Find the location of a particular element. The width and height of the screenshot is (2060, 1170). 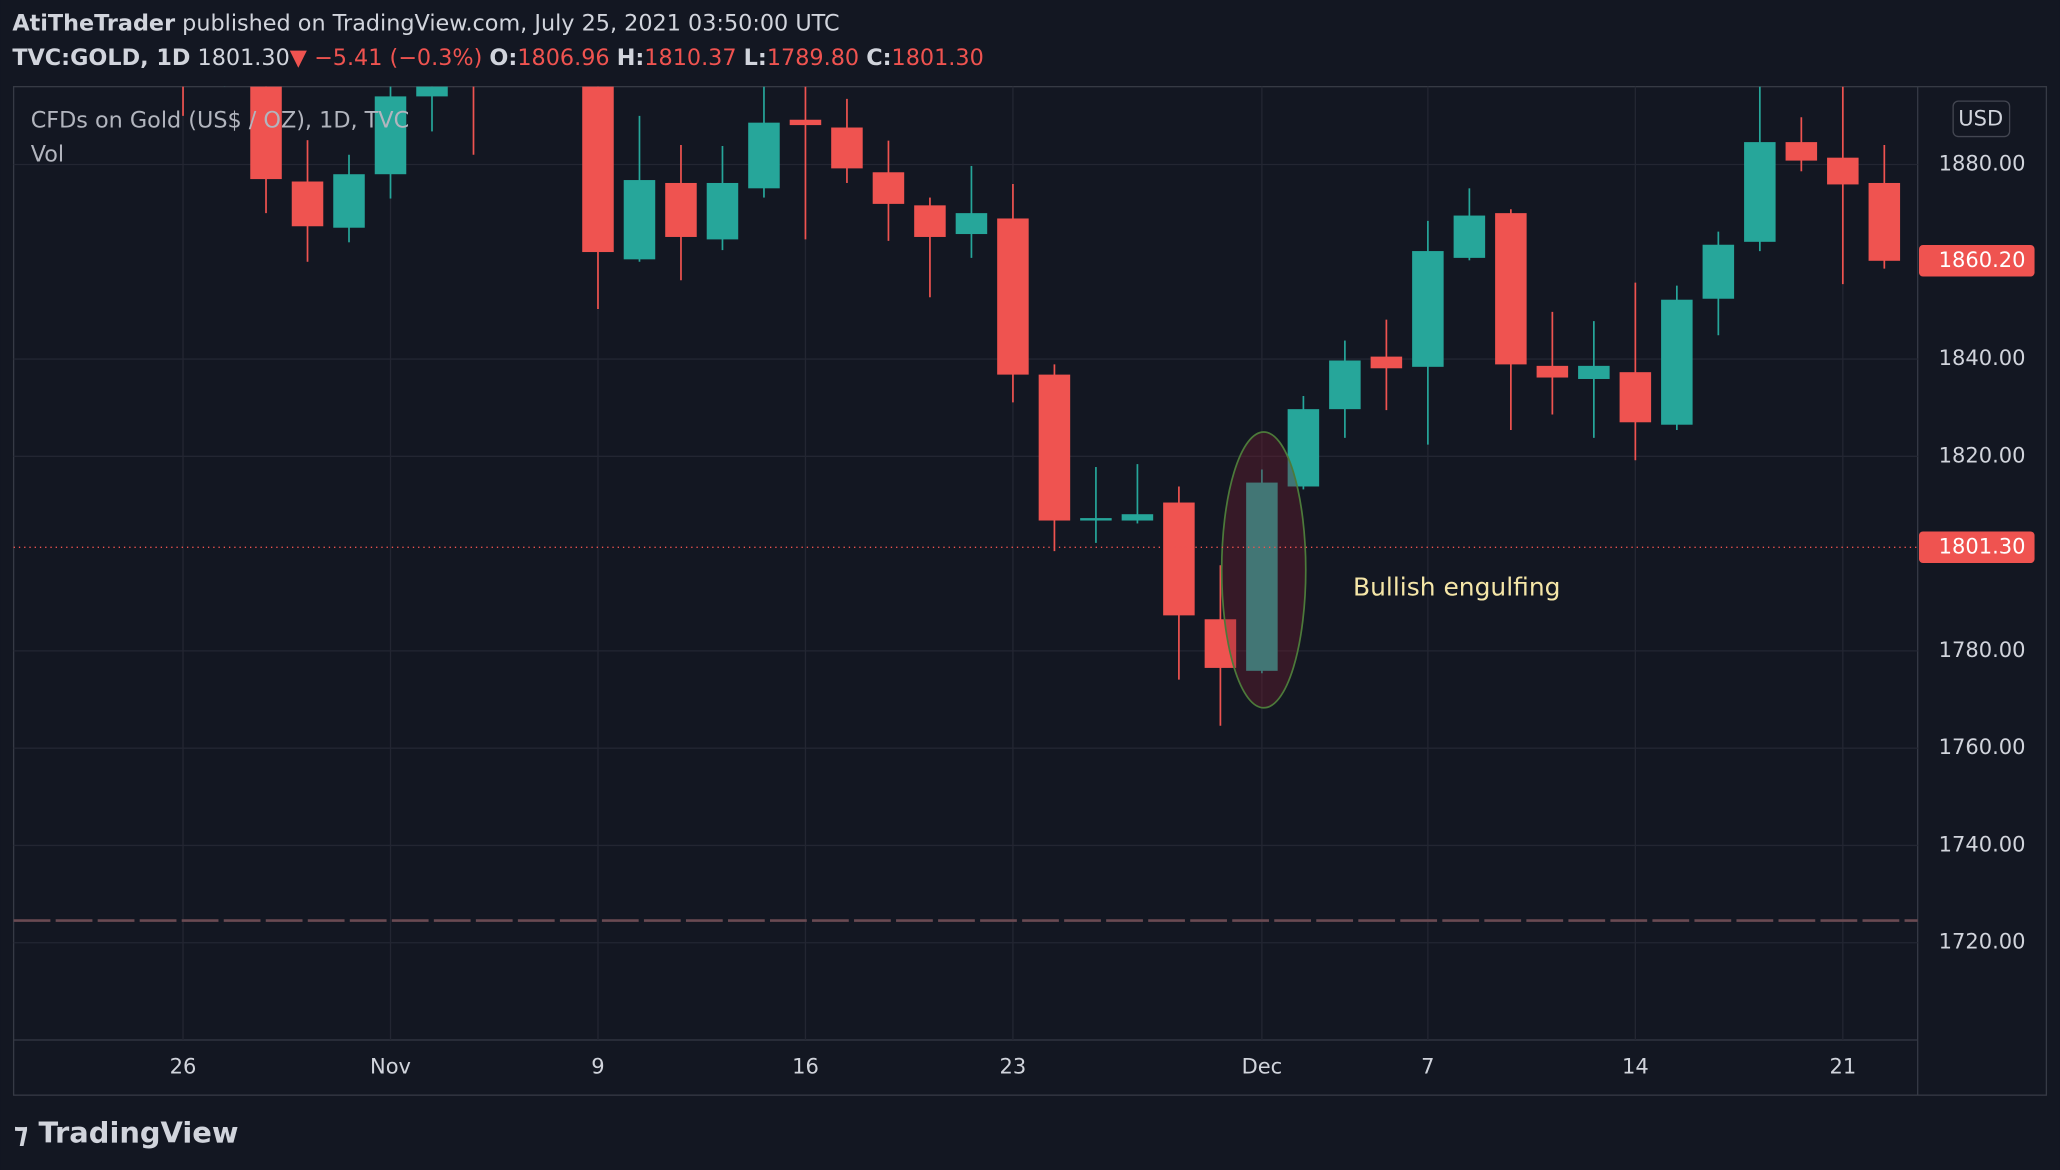

author: AtiTheTrader is located at coordinates (93, 23).